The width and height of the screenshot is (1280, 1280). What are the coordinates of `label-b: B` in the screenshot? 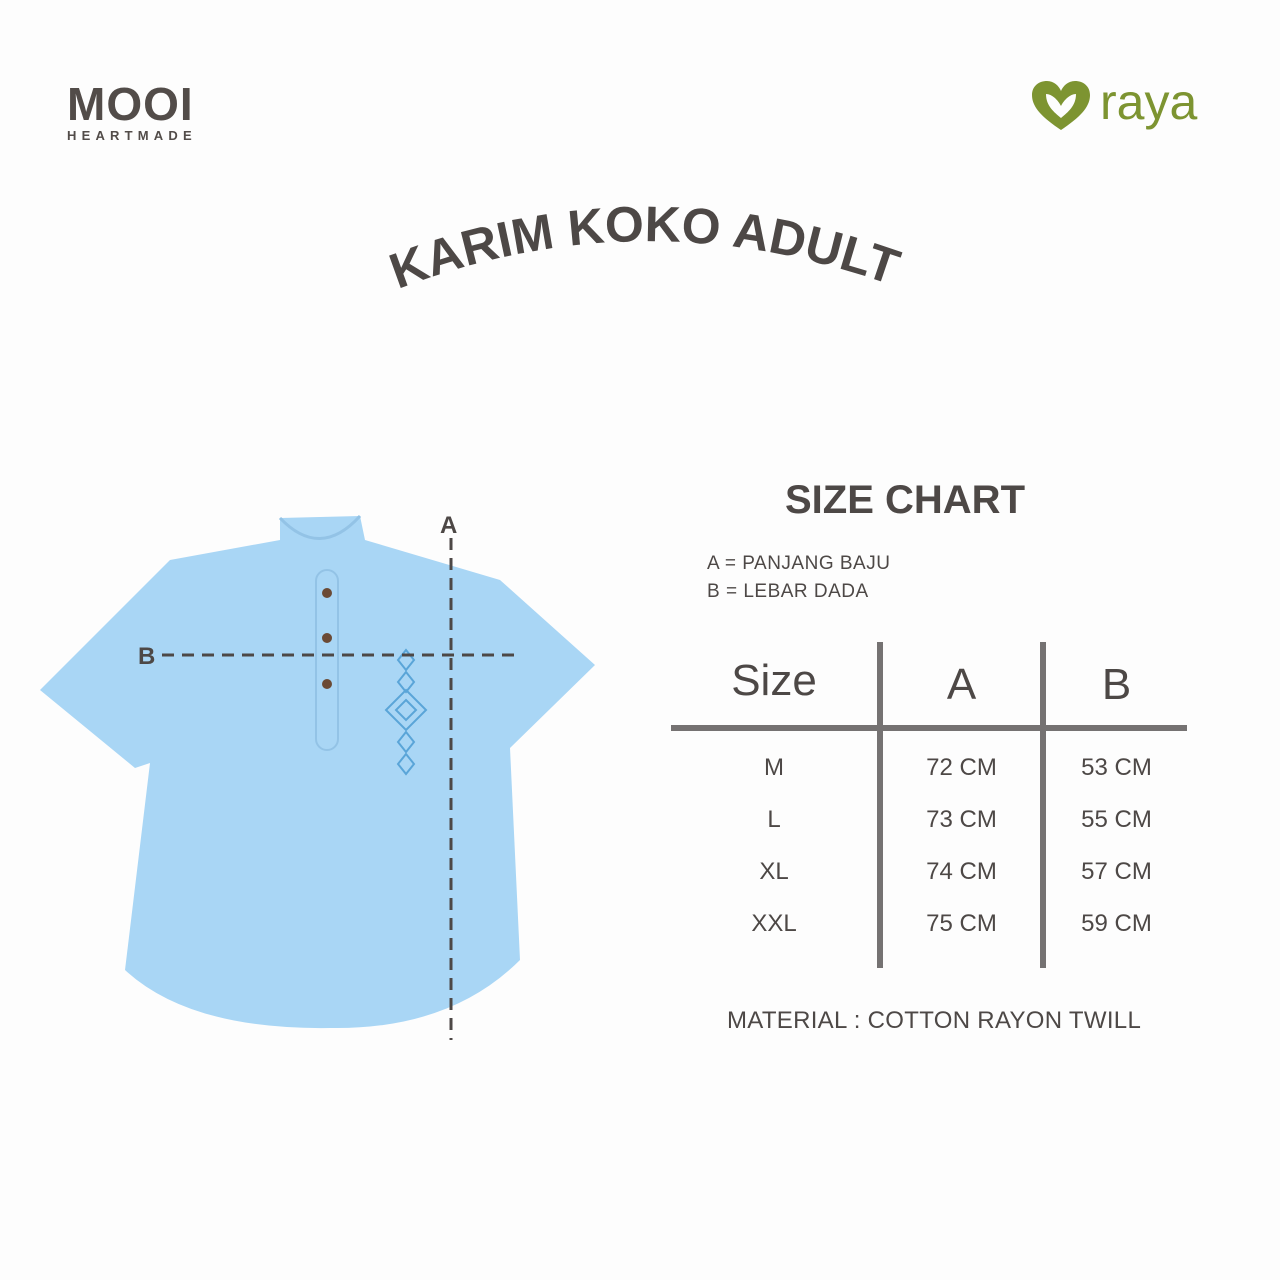 It's located at (146, 656).